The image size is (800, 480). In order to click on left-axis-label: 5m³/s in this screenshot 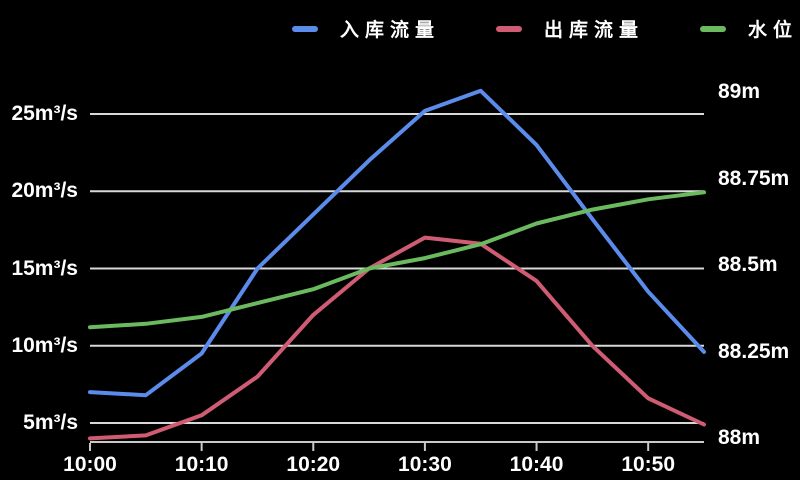, I will do `click(50, 422)`.